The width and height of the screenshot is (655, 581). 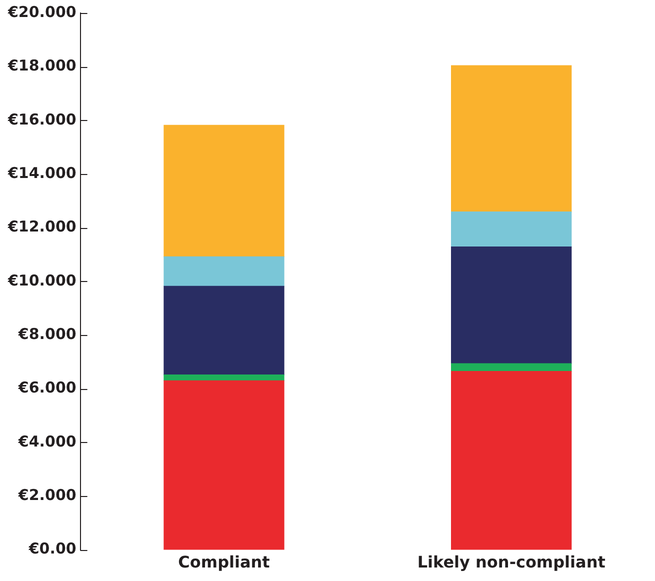 What do you see at coordinates (224, 562) in the screenshot?
I see `x-tick-label: Compliant` at bounding box center [224, 562].